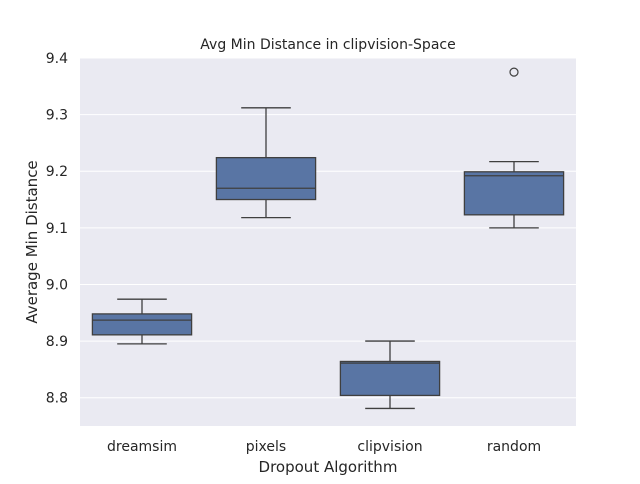 This screenshot has width=640, height=484. What do you see at coordinates (327, 45) in the screenshot?
I see `chart-title: Avg Min Distance in clipvision-Space` at bounding box center [327, 45].